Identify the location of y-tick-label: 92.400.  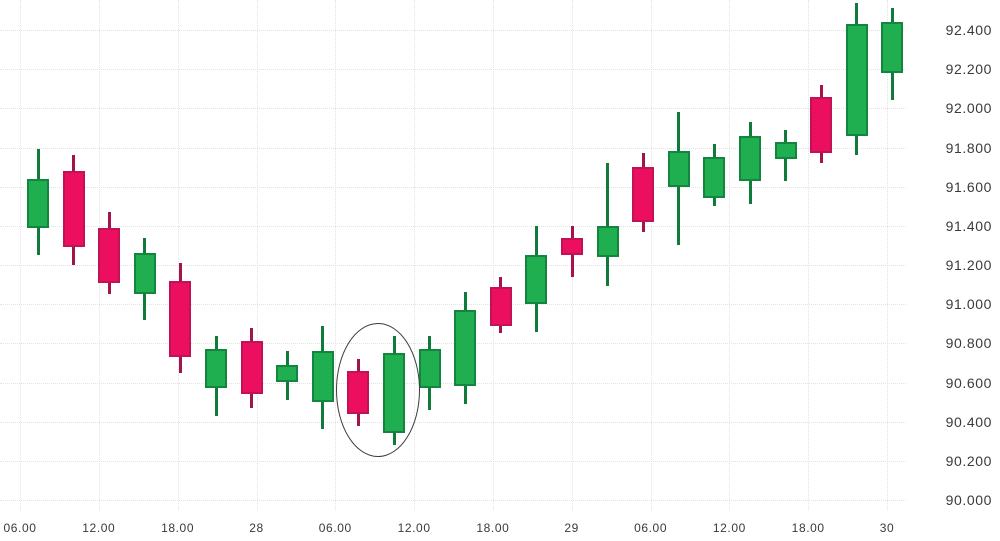
(968, 30).